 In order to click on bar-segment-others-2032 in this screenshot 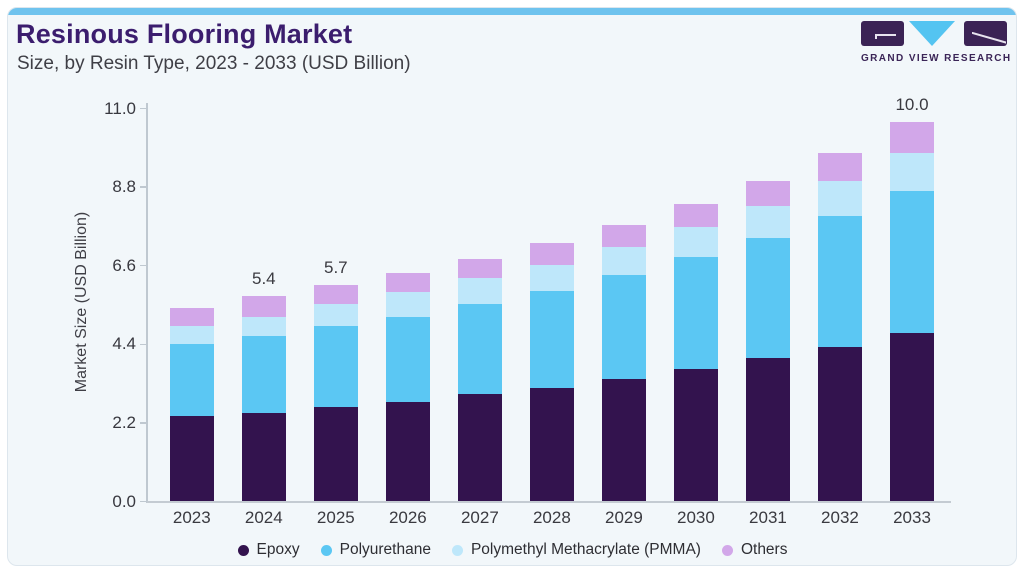, I will do `click(839, 167)`.